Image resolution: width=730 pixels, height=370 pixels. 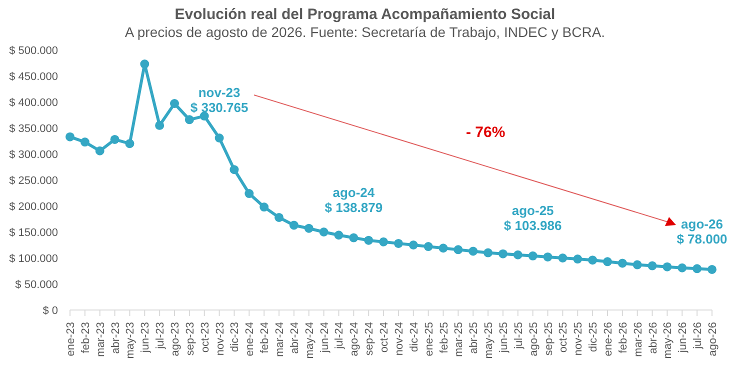 I want to click on x-tick-label: nov-23, so click(x=220, y=339).